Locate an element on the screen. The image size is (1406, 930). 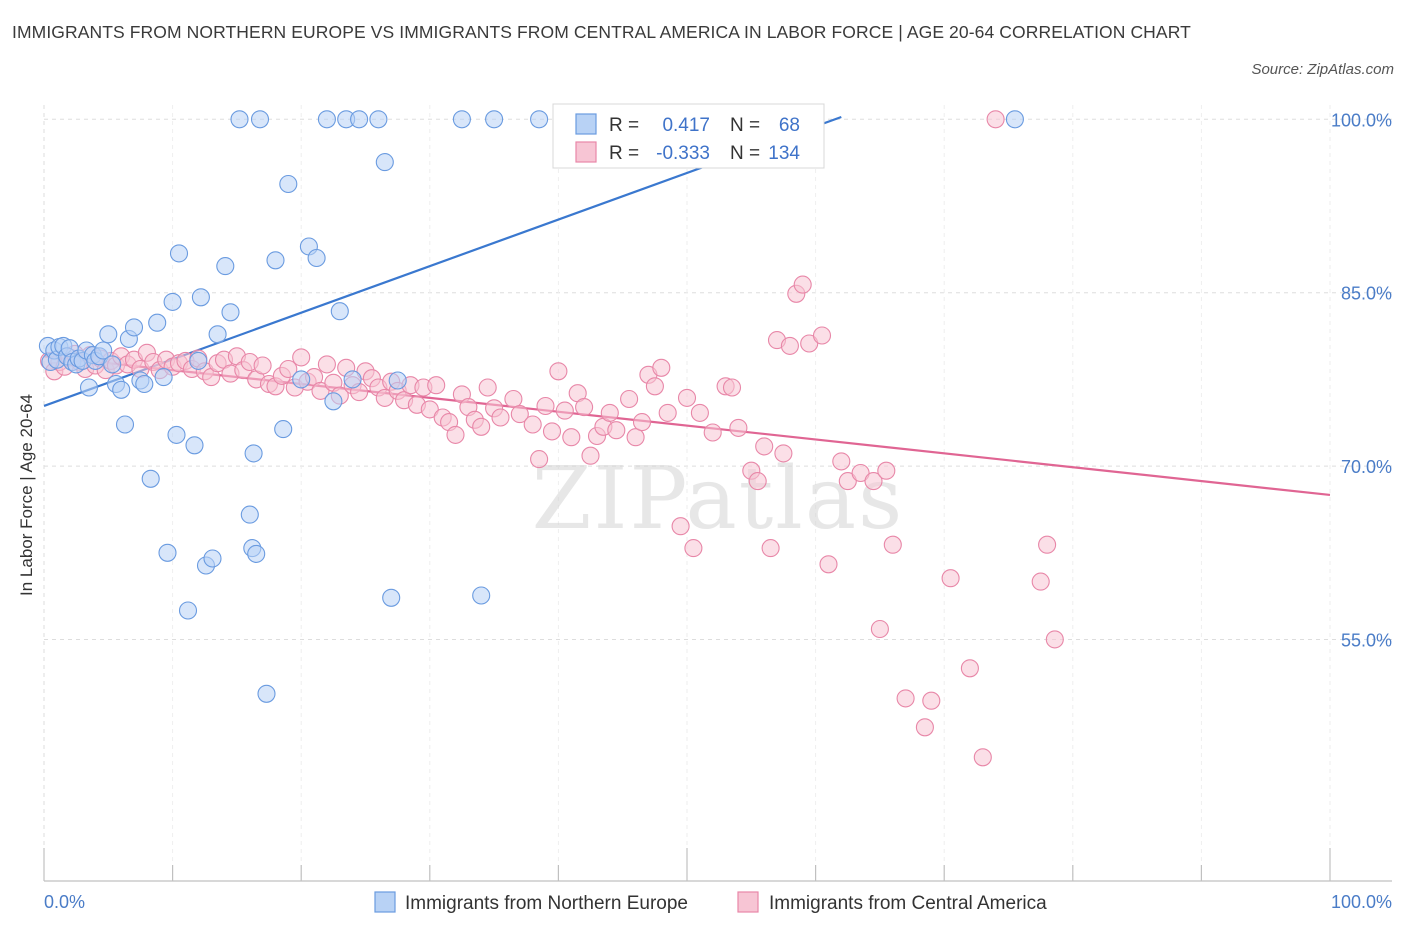
legend-box is located at coordinates (688, 136).